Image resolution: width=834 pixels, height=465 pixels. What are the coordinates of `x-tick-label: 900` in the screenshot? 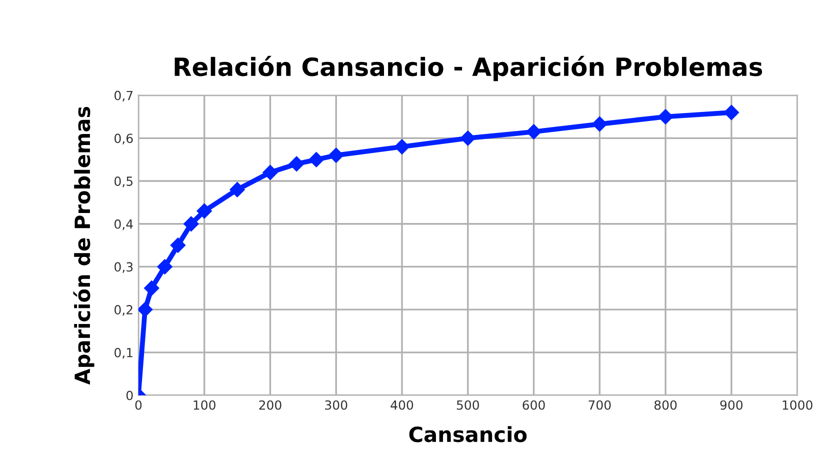 It's located at (731, 405).